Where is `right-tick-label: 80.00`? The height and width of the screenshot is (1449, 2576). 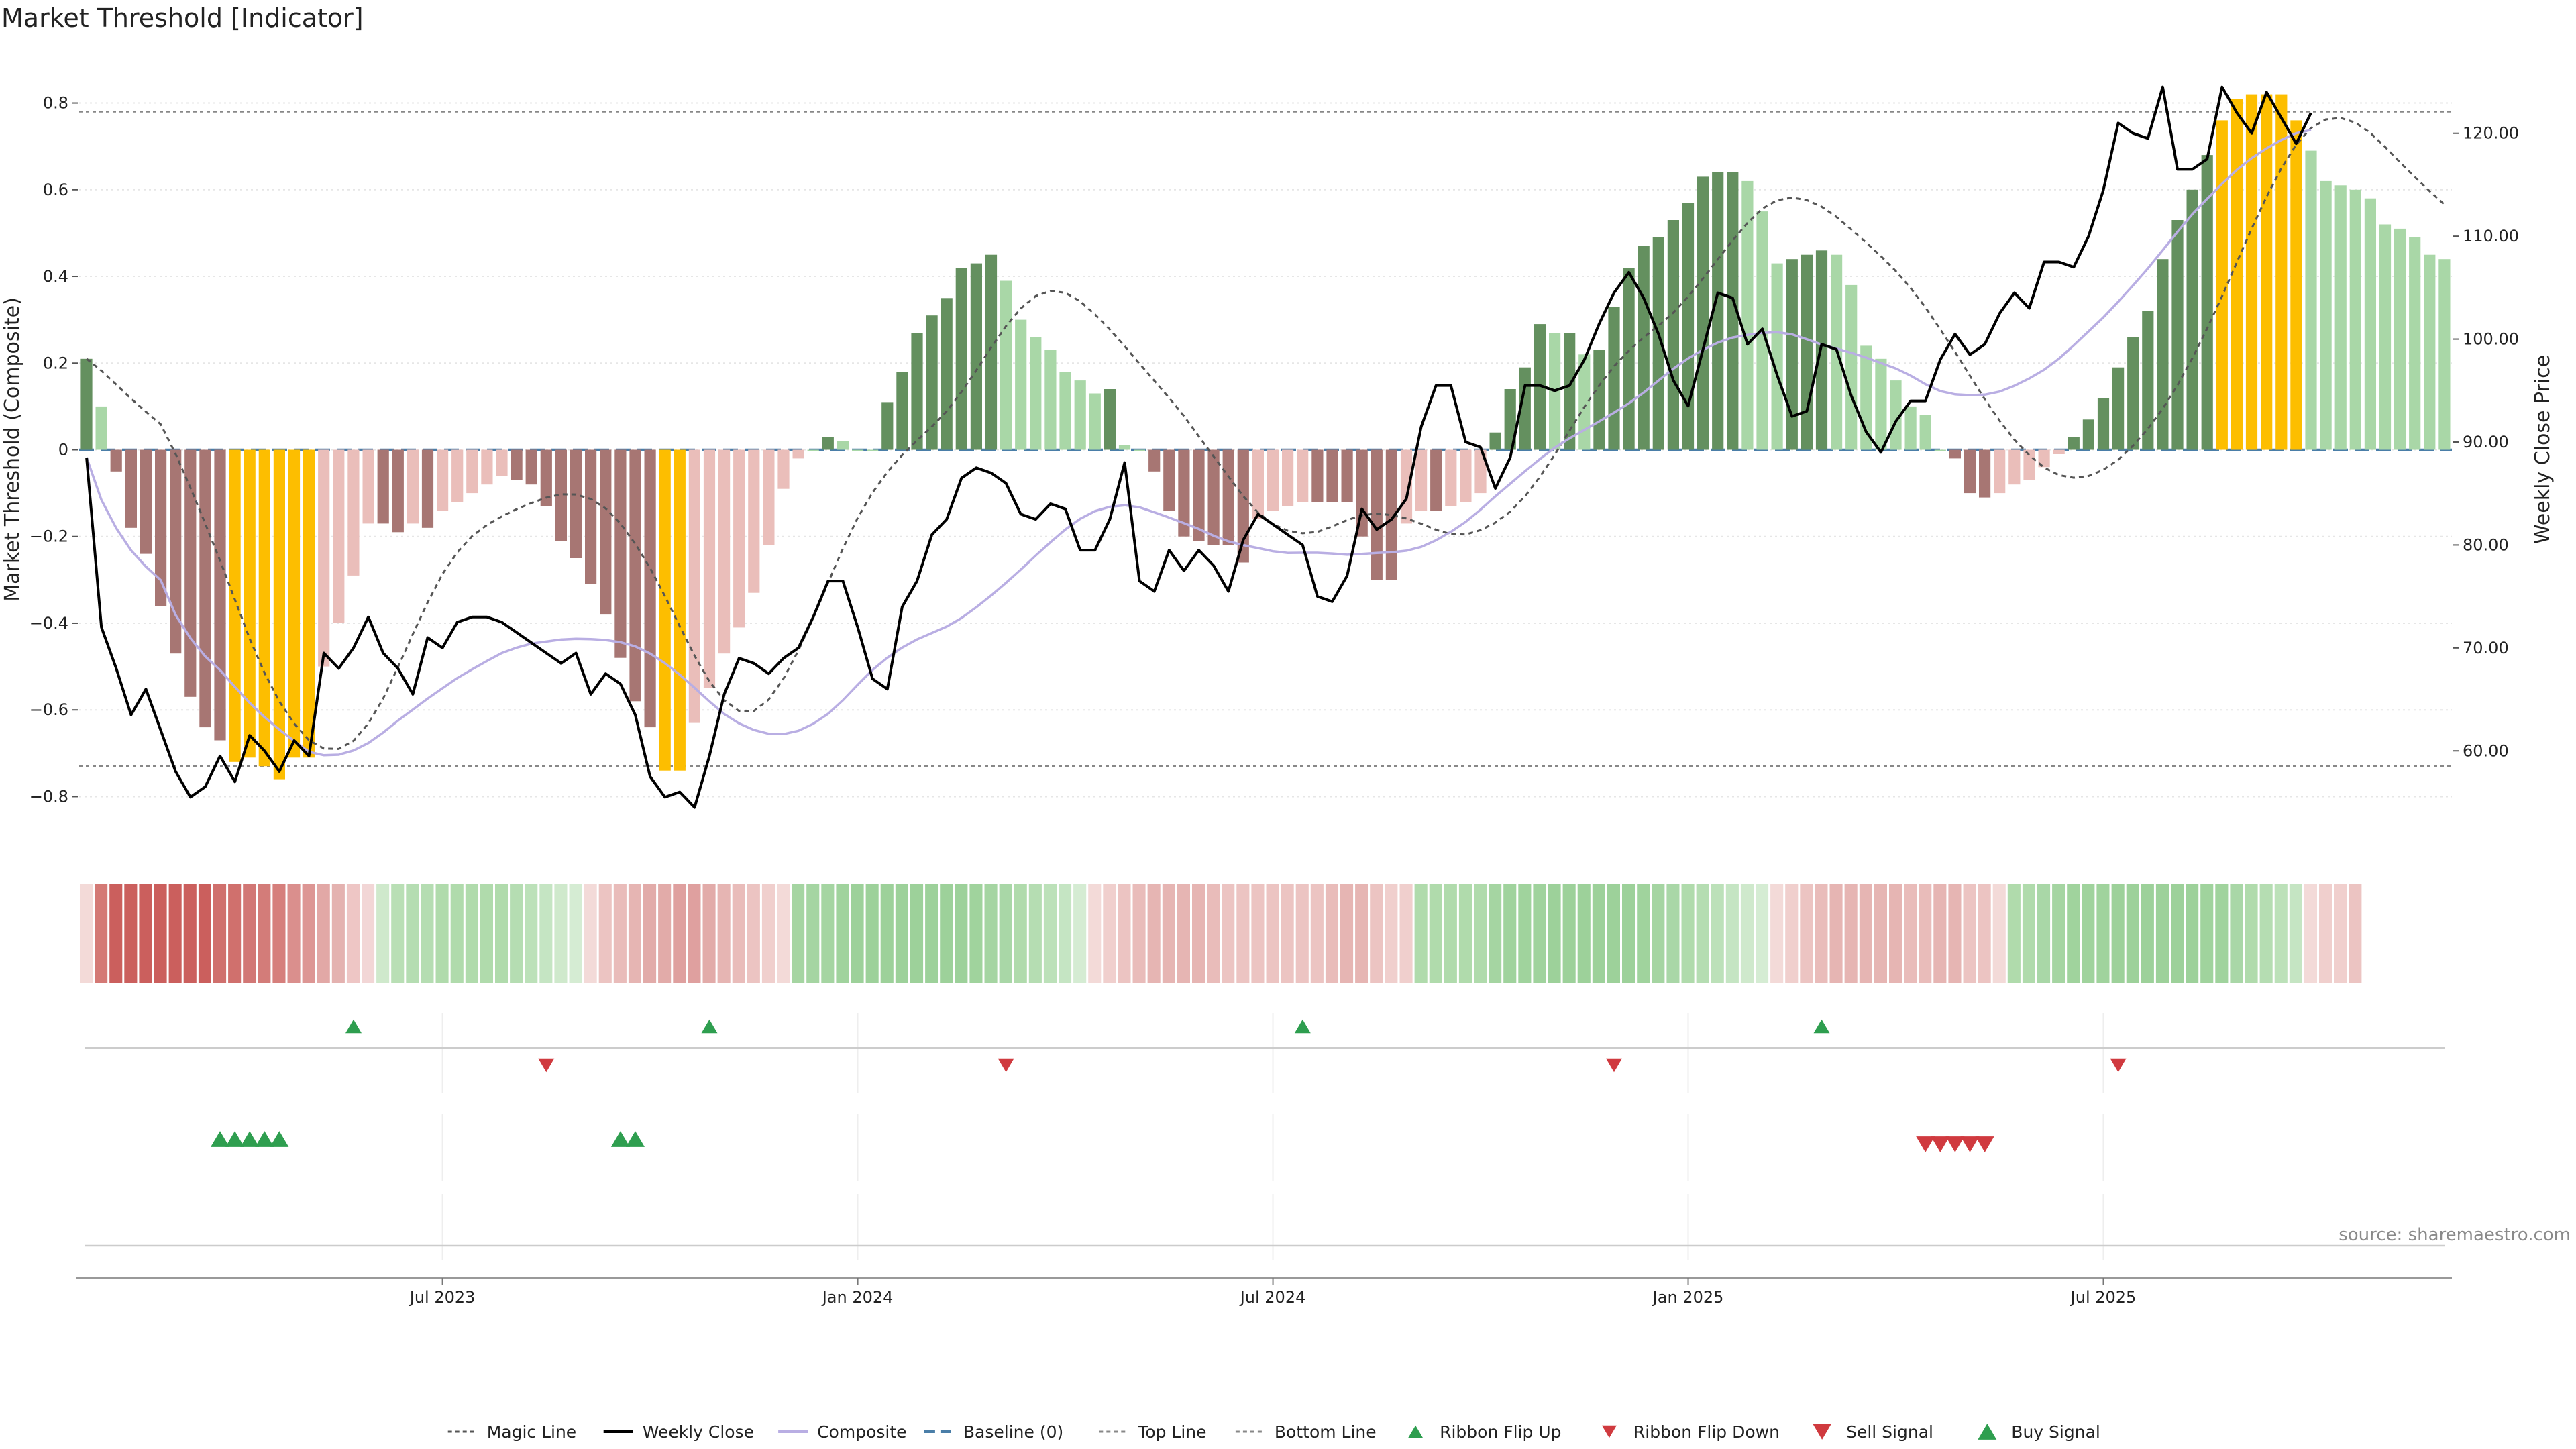
right-tick-label: 80.00 is located at coordinates (2486, 544).